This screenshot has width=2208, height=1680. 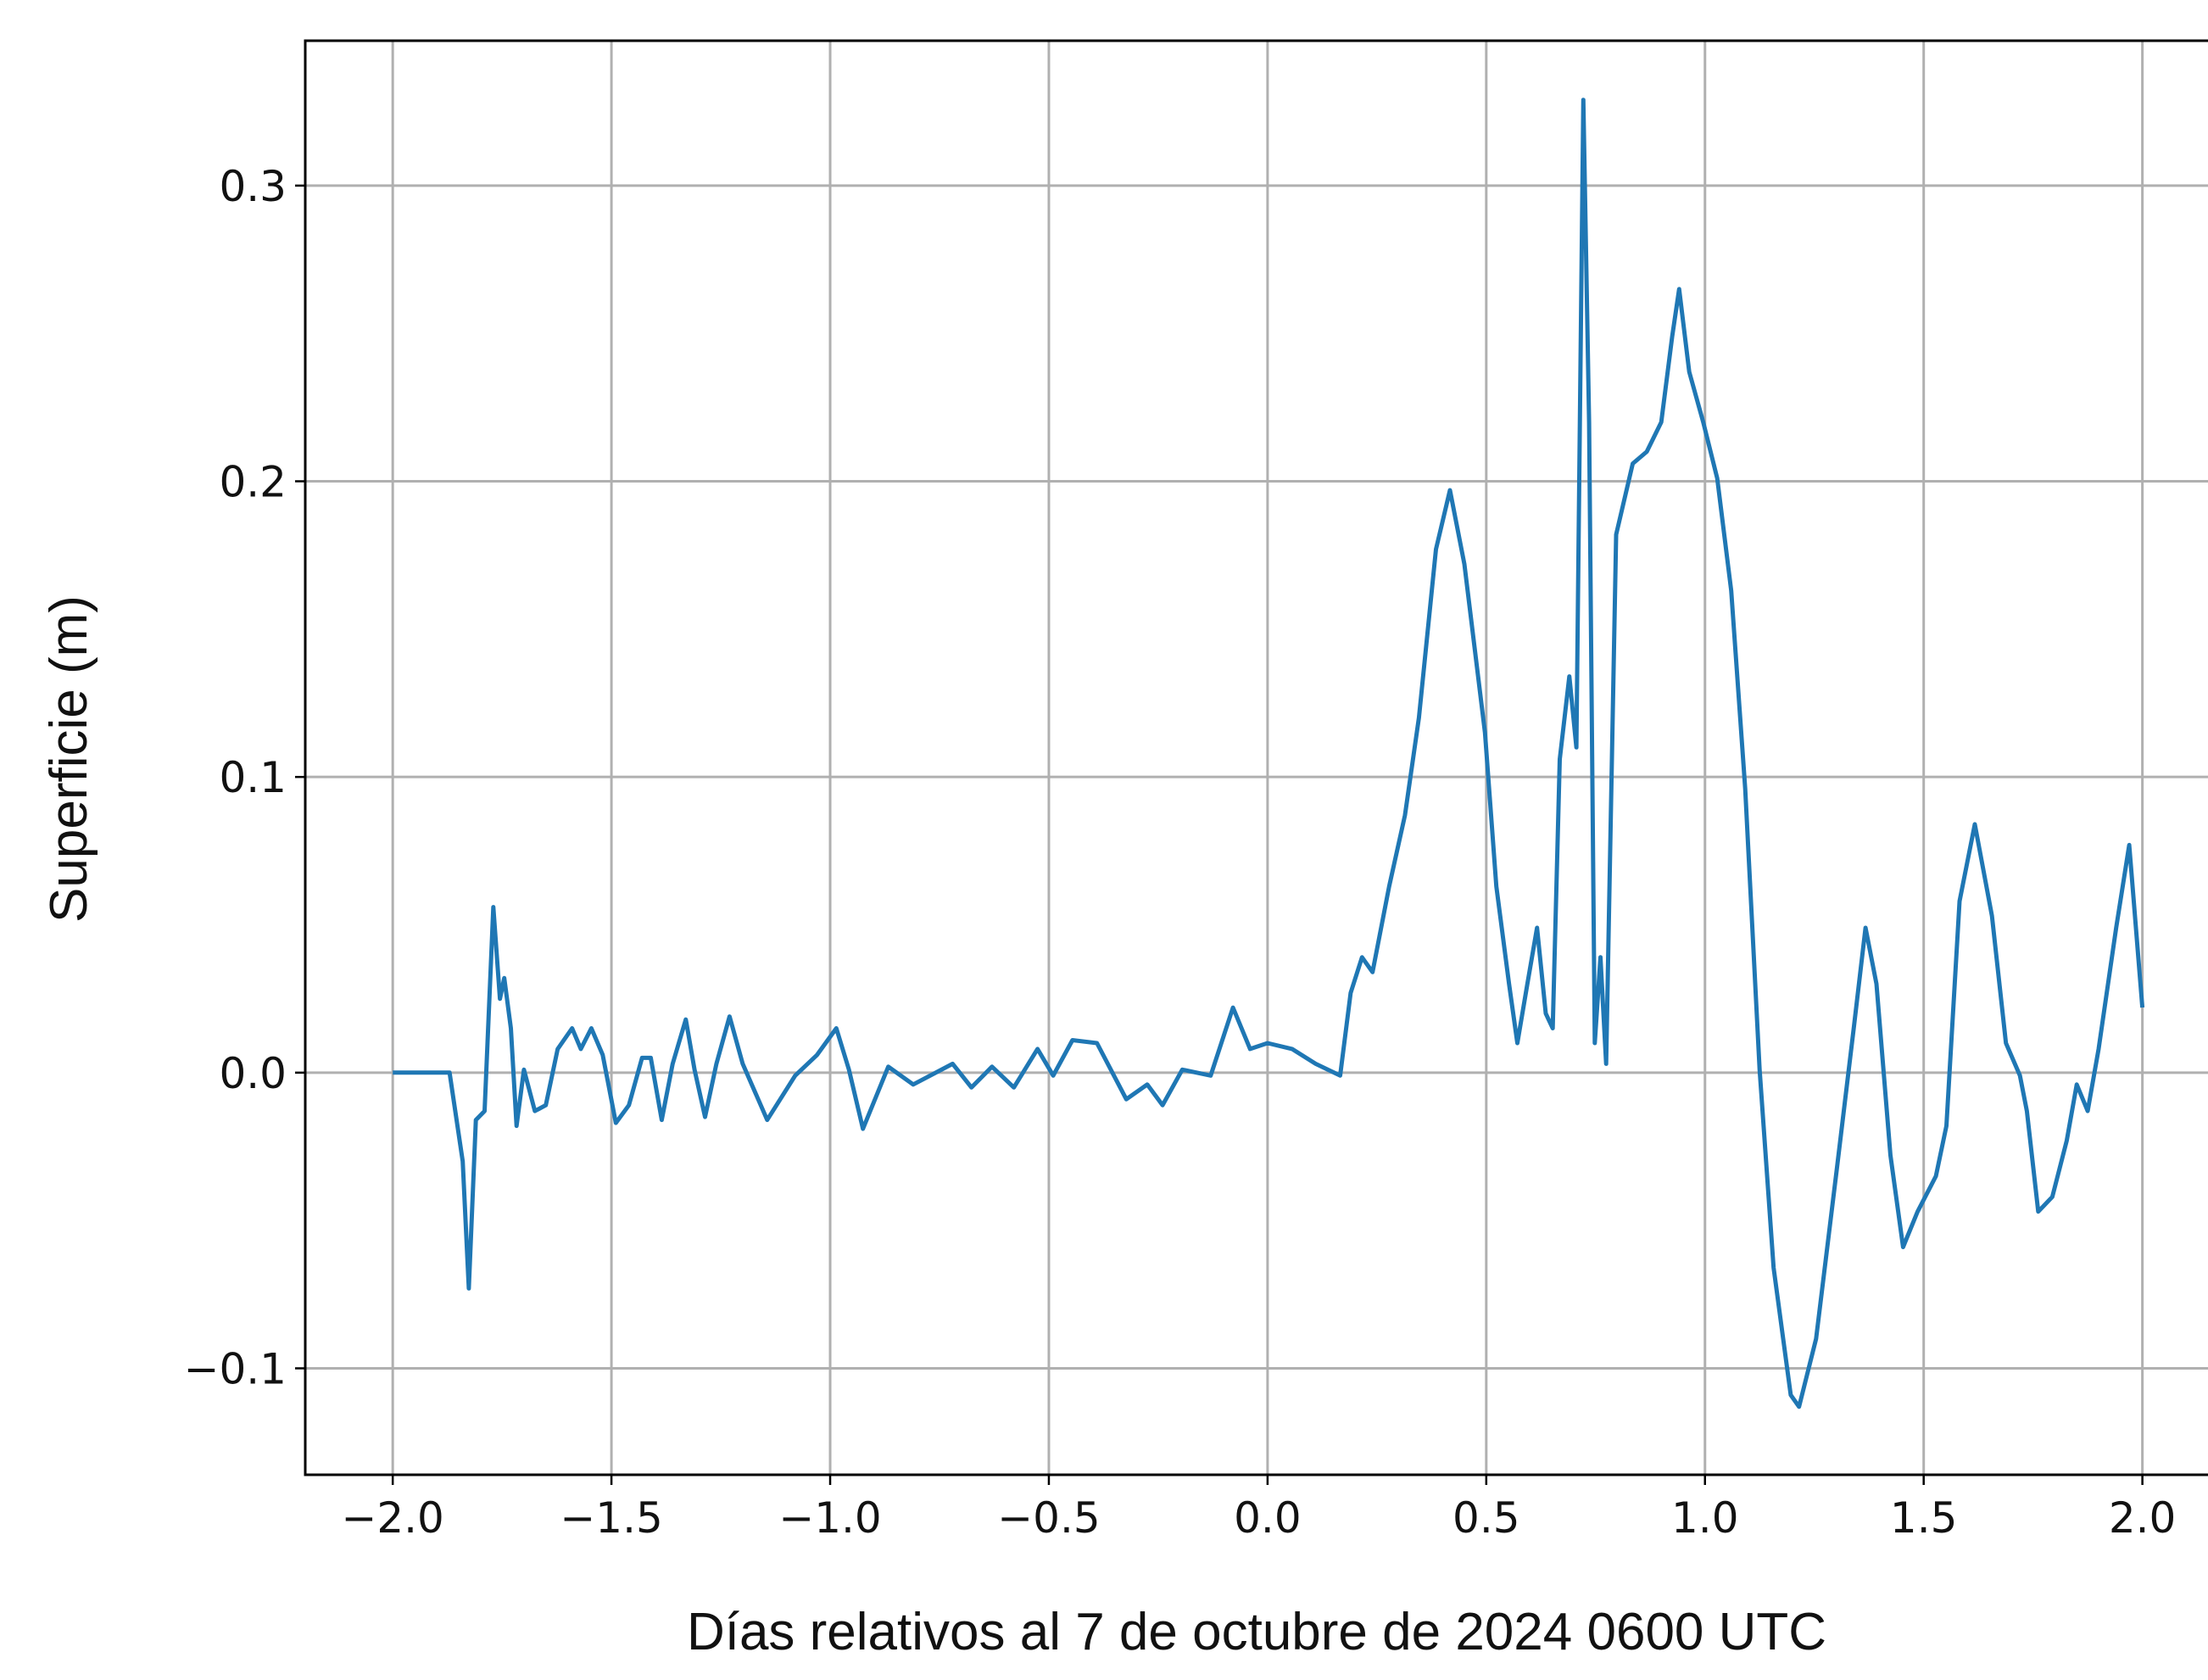 I want to click on x-tick-label: −0.5, so click(x=1048, y=1518).